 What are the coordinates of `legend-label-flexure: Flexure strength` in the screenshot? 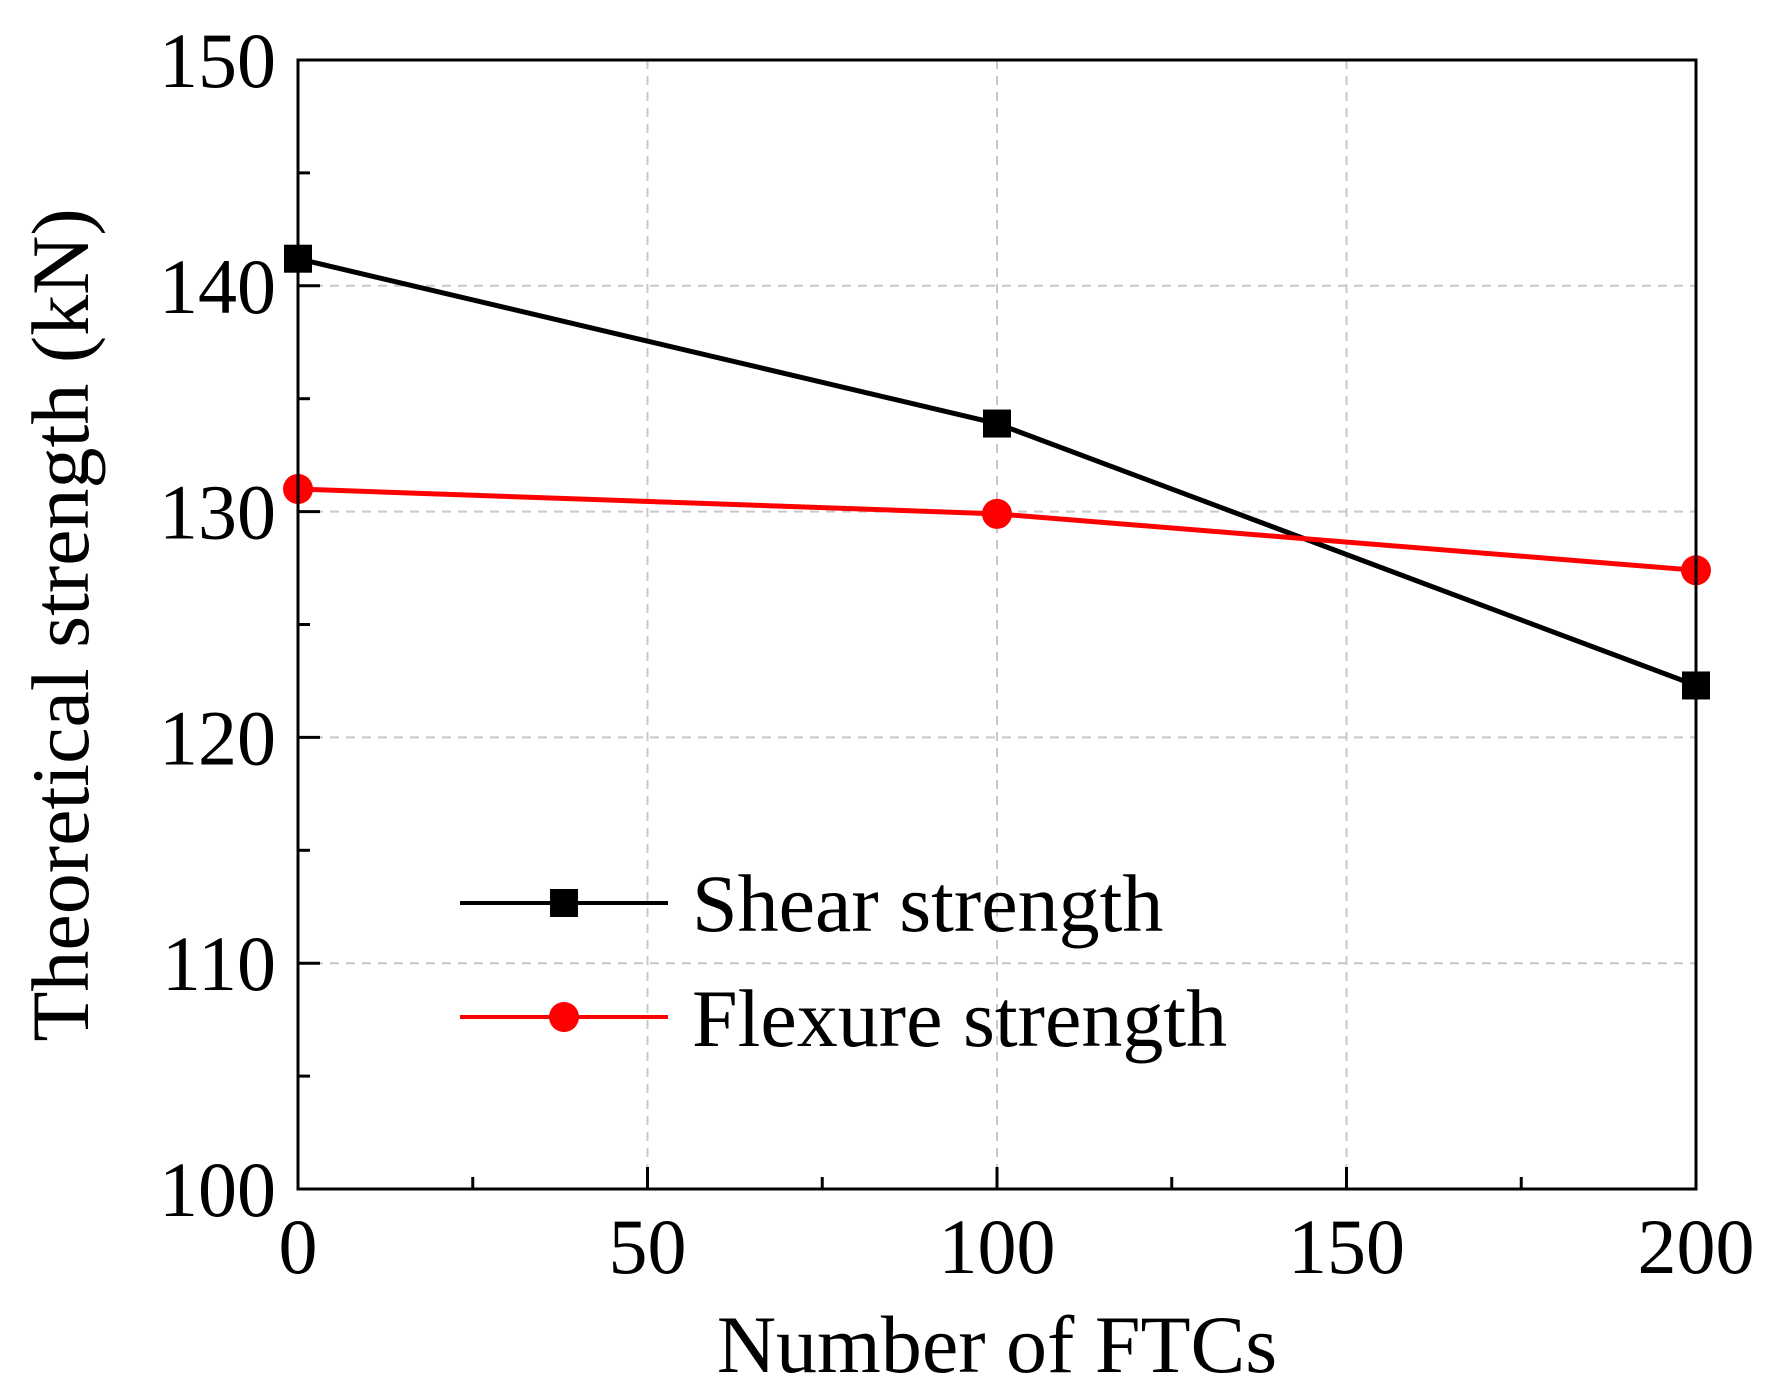 It's located at (959, 1018).